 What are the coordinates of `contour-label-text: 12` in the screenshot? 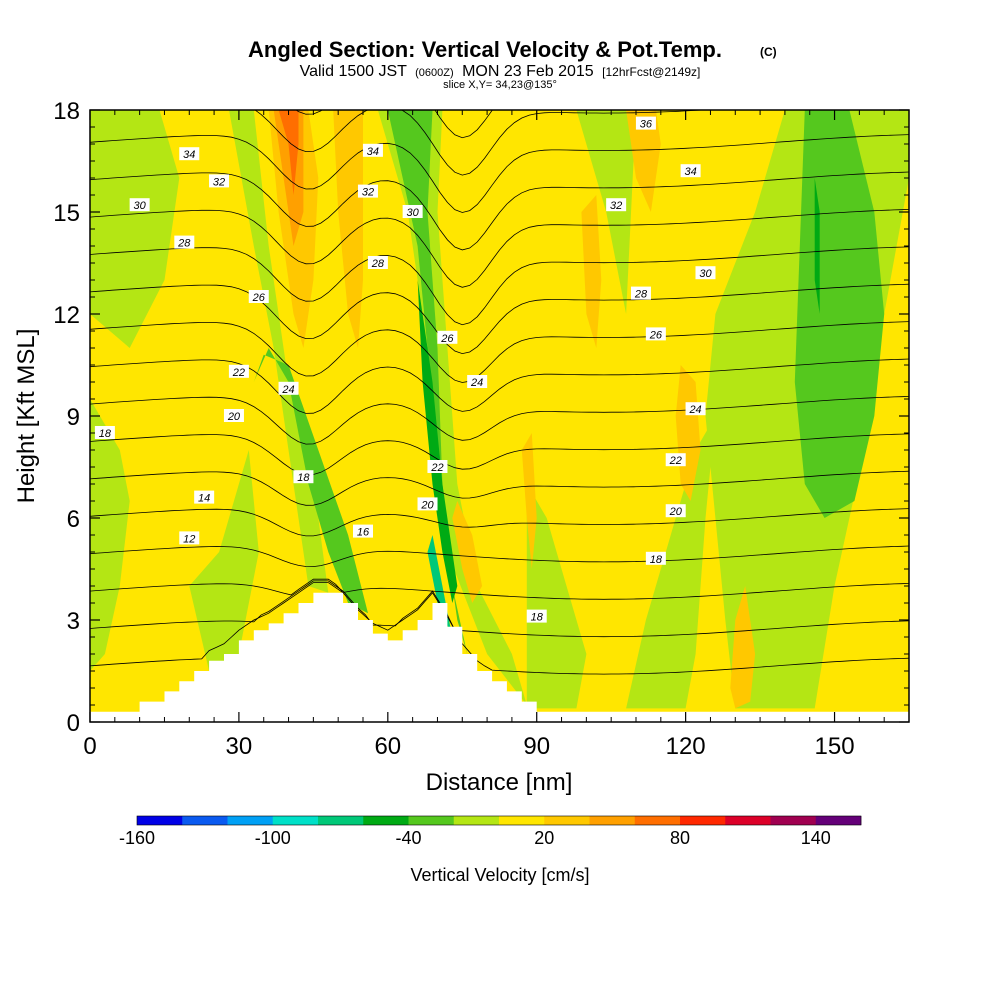 It's located at (189, 539).